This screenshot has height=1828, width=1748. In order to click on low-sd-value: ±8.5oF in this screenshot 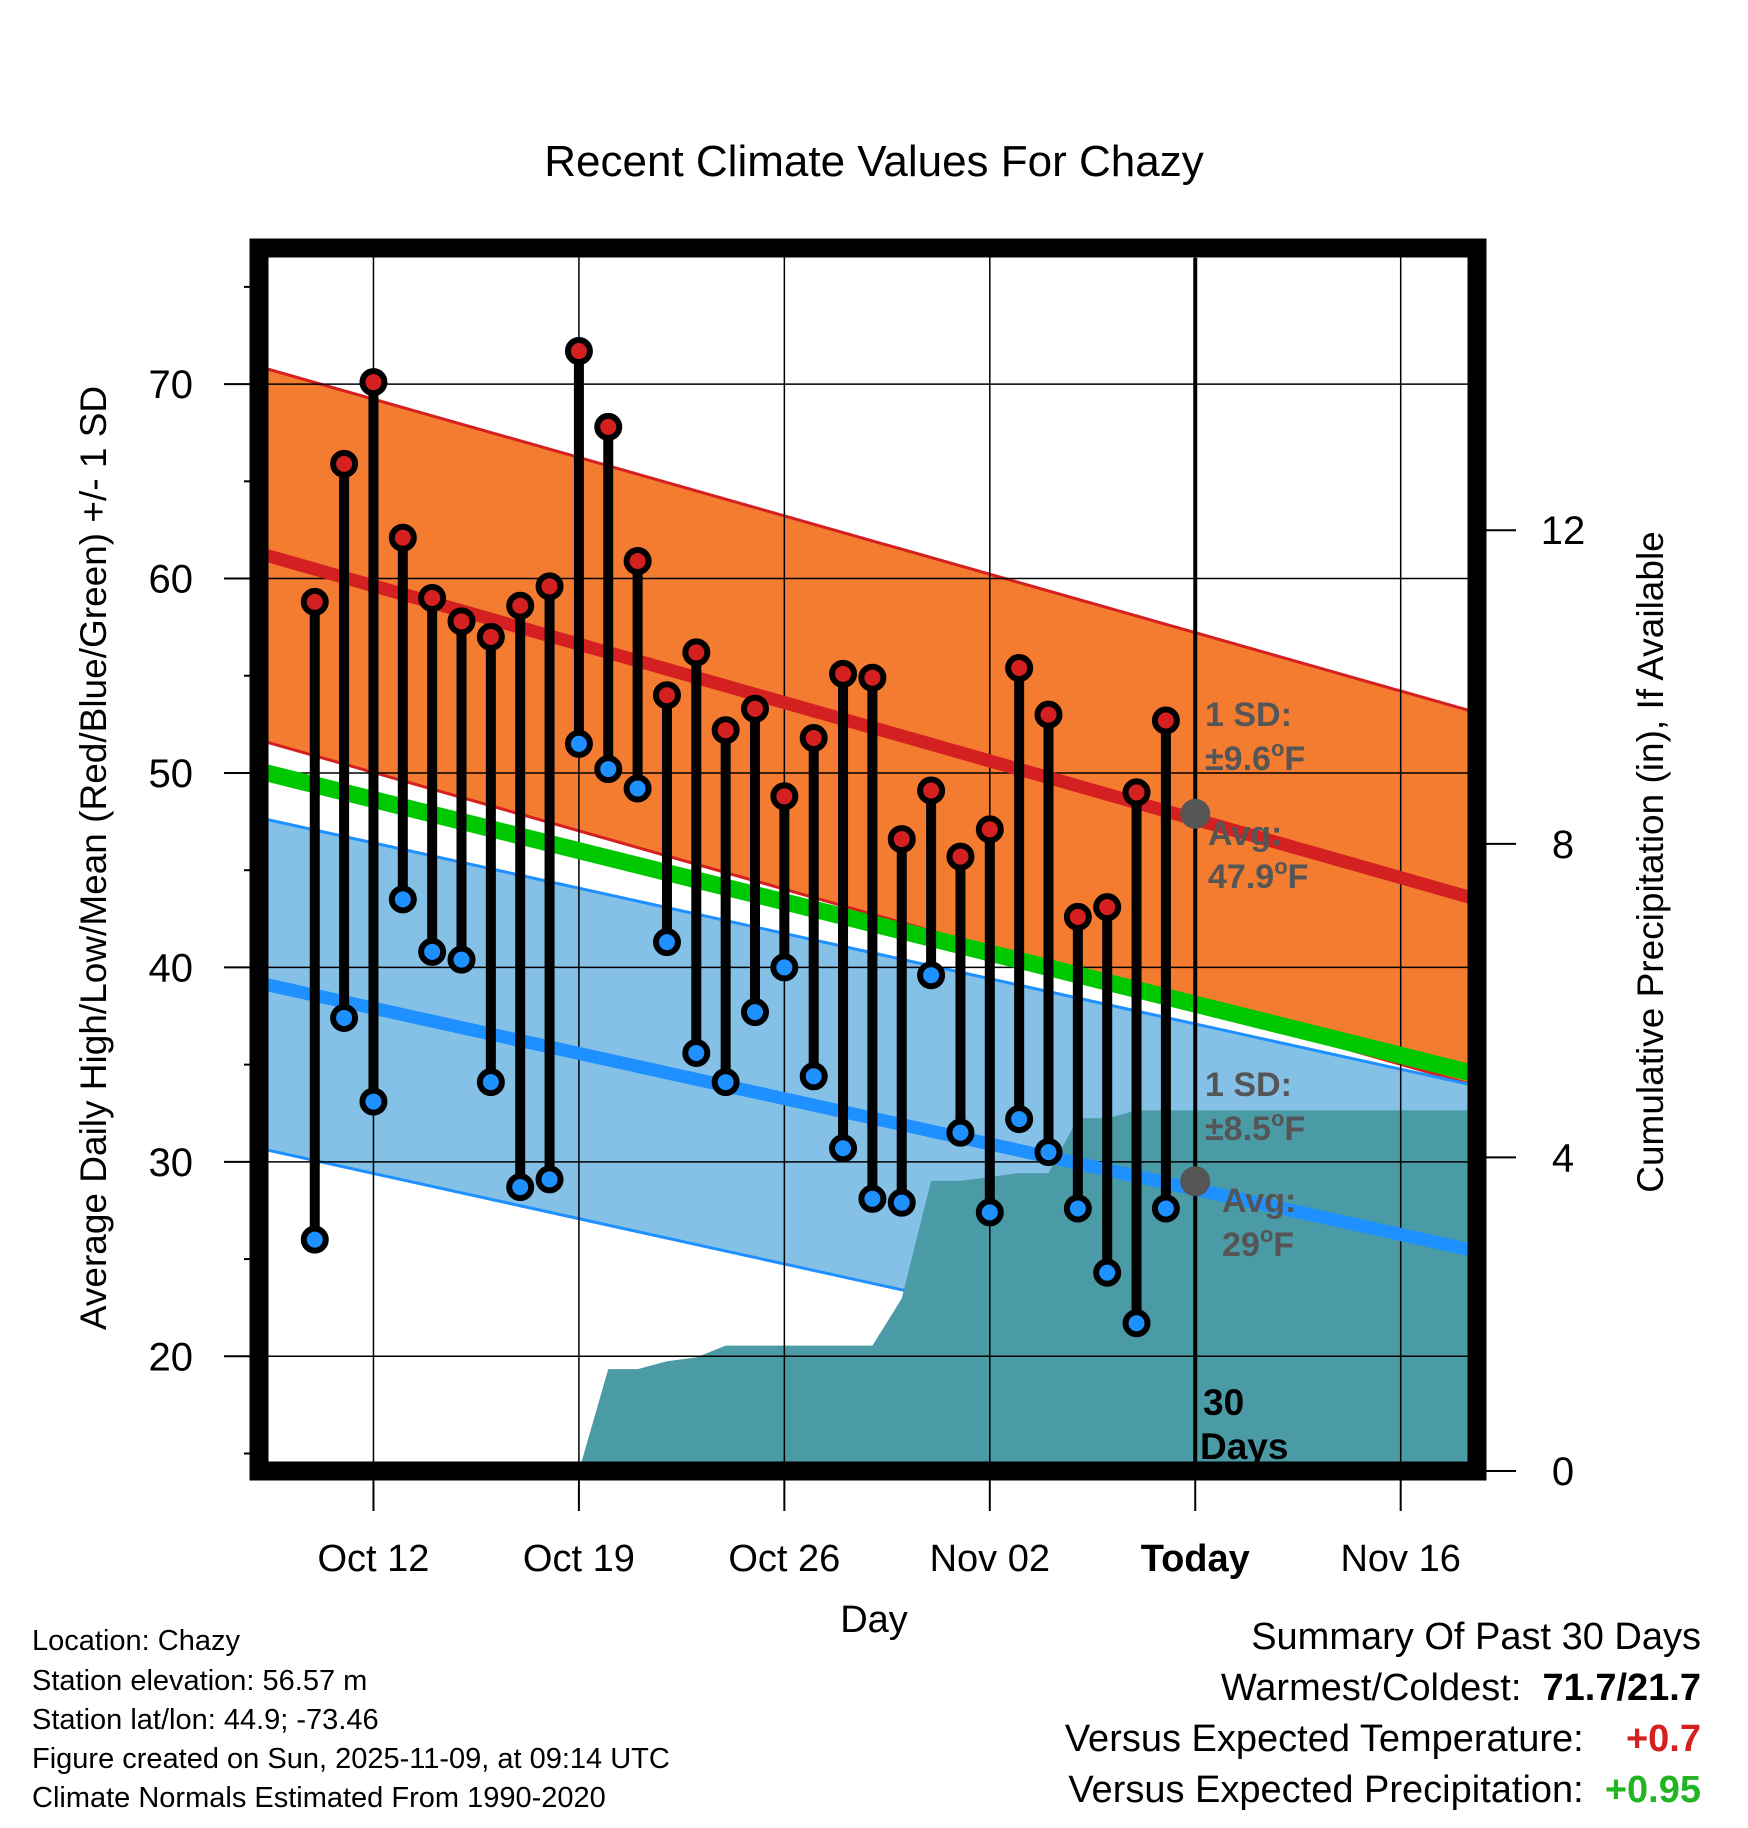, I will do `click(1255, 1127)`.